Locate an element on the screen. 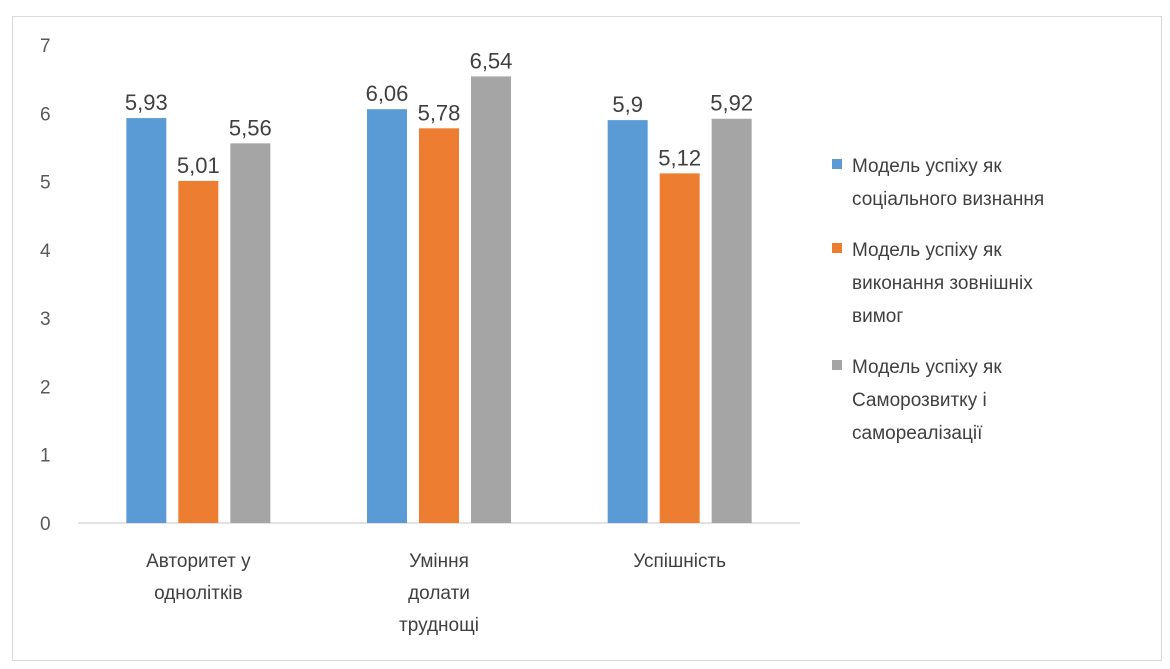  data-labels: 5,93 5,01 5,56 6,06 5,78 6,54 5,9 5,12 5,92 is located at coordinates (439, 112).